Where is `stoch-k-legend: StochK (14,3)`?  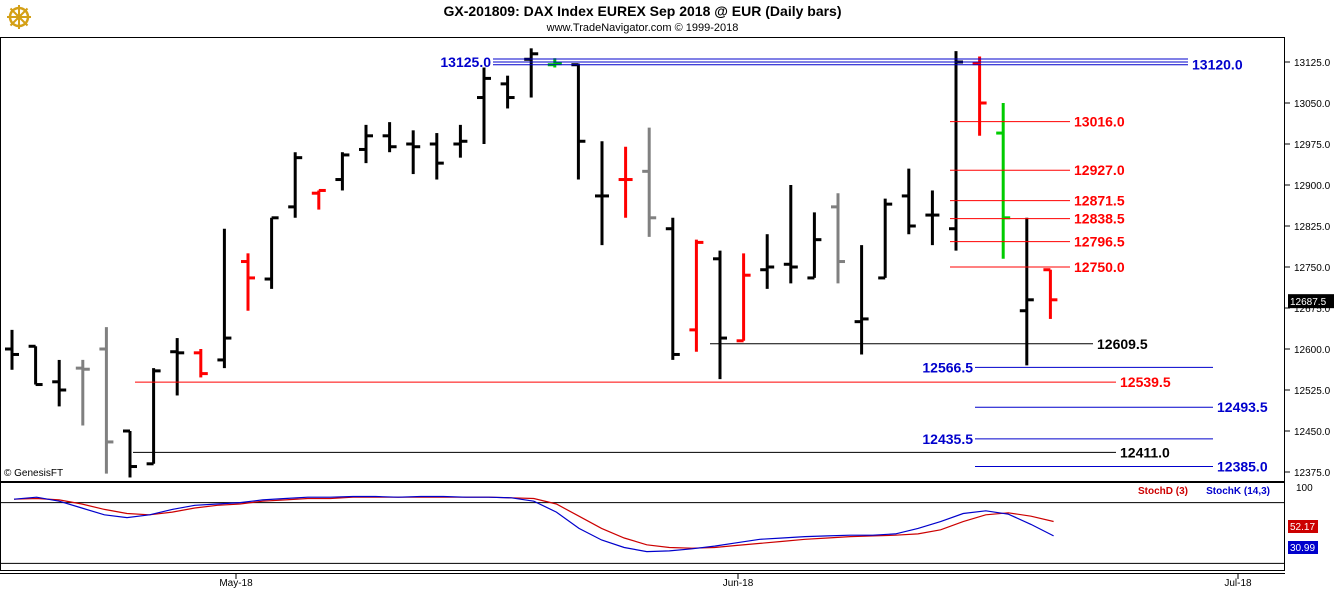 stoch-k-legend: StochK (14,3) is located at coordinates (1238, 491).